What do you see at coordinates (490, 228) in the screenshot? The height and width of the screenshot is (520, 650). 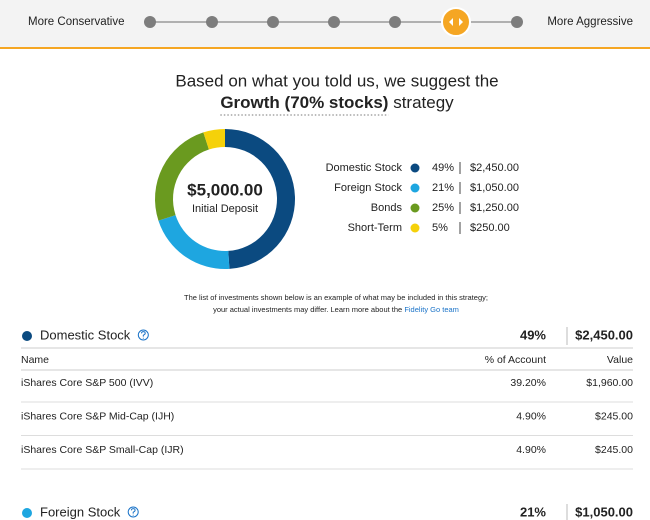 I see `legend-amount: $250.00` at bounding box center [490, 228].